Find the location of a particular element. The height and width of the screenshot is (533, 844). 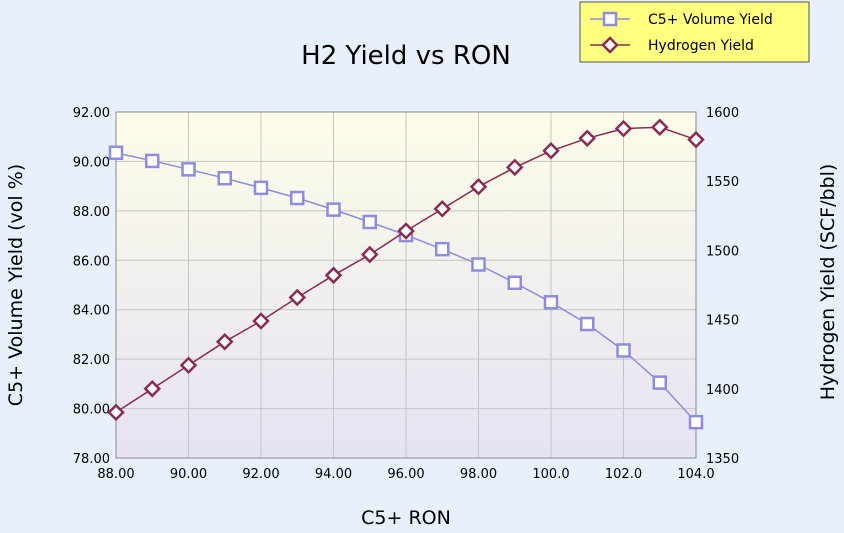

y-right-tick-label: 1500 is located at coordinates (722, 251).